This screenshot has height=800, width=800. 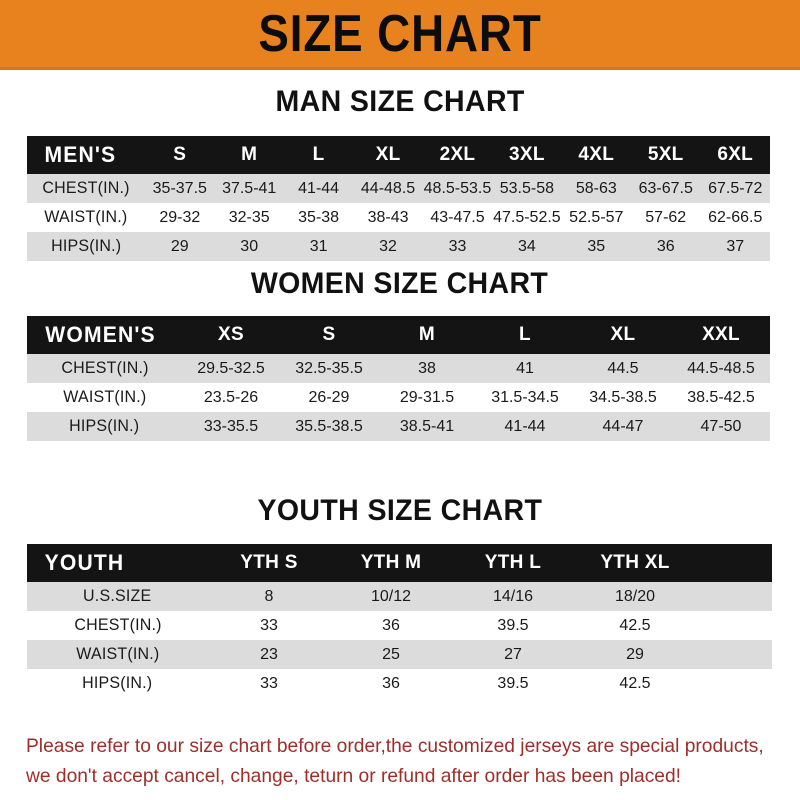 I want to click on page-title: SIZE CHART, so click(x=400, y=33).